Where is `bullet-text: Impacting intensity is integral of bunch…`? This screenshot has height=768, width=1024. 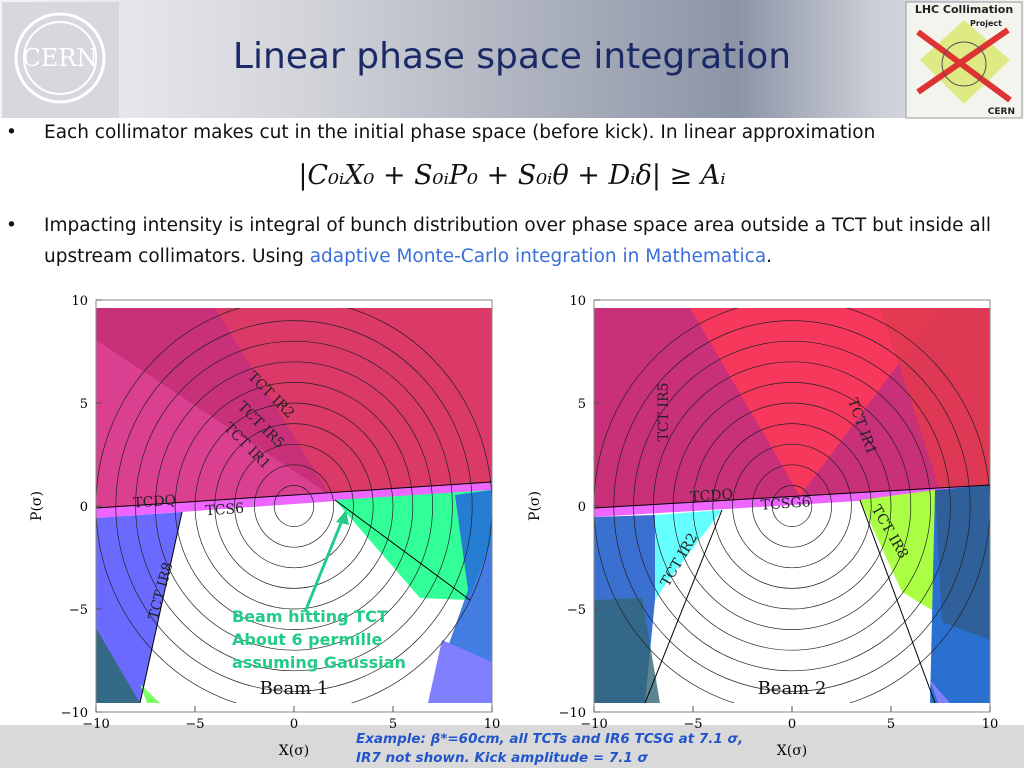 bullet-text: Impacting intensity is integral of bunch… is located at coordinates (518, 241).